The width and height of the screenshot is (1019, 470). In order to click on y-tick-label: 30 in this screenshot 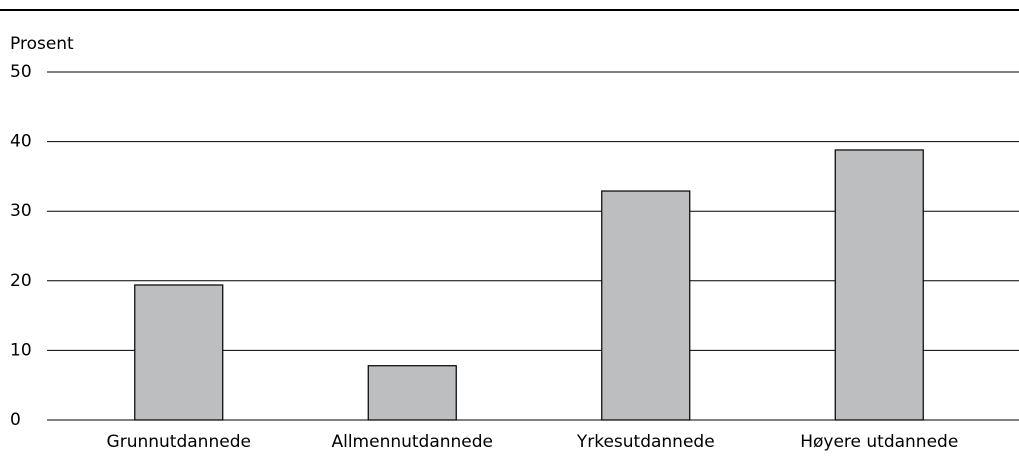, I will do `click(21, 211)`.